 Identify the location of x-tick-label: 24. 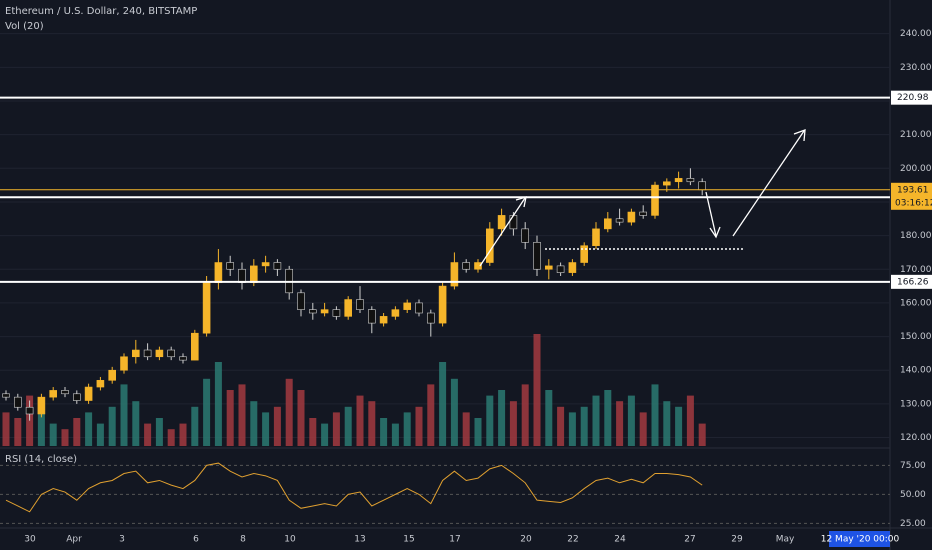
(620, 540).